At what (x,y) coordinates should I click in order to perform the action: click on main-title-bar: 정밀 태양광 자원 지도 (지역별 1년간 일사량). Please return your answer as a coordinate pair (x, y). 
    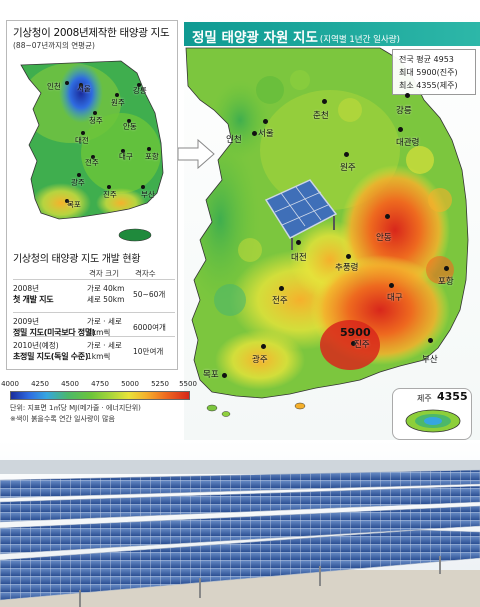
    Looking at the image, I should click on (332, 34).